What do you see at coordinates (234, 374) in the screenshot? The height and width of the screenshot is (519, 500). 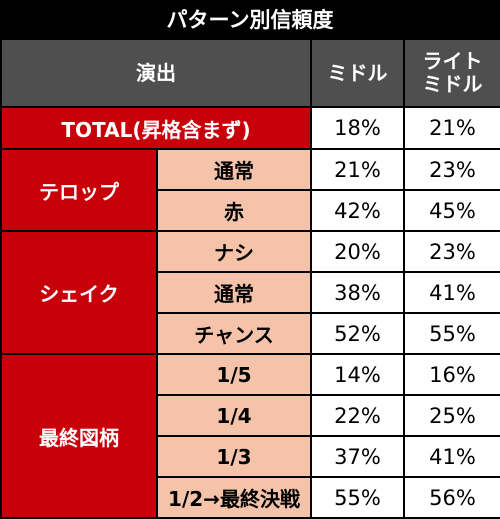 I see `row-label: 1/5` at bounding box center [234, 374].